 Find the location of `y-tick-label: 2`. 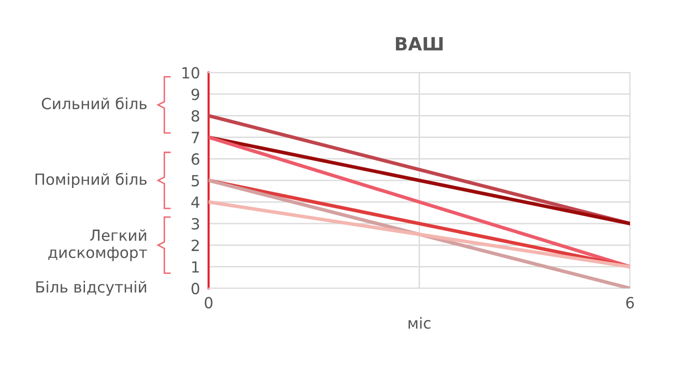

y-tick-label: 2 is located at coordinates (195, 245).